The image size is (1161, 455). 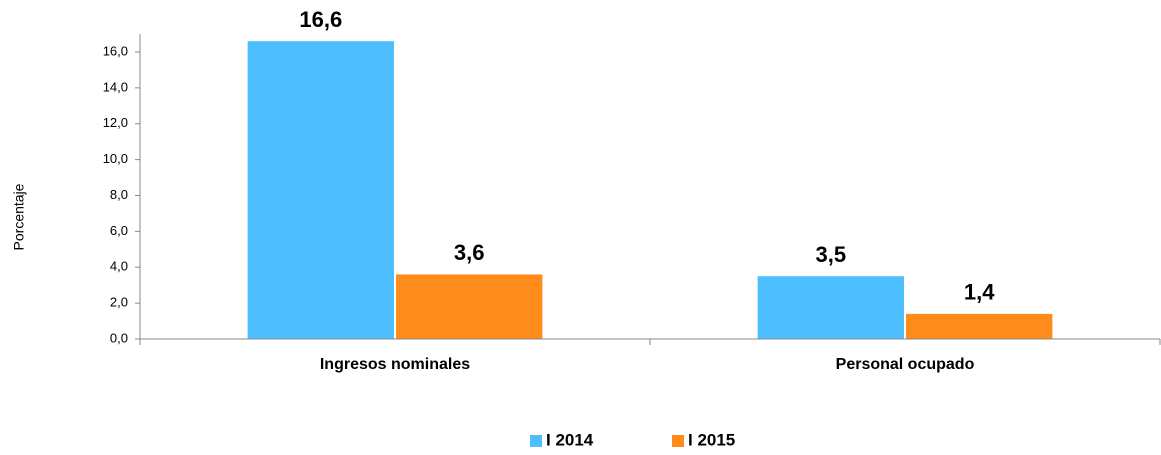 I want to click on value-label: 3,5, so click(x=831, y=254).